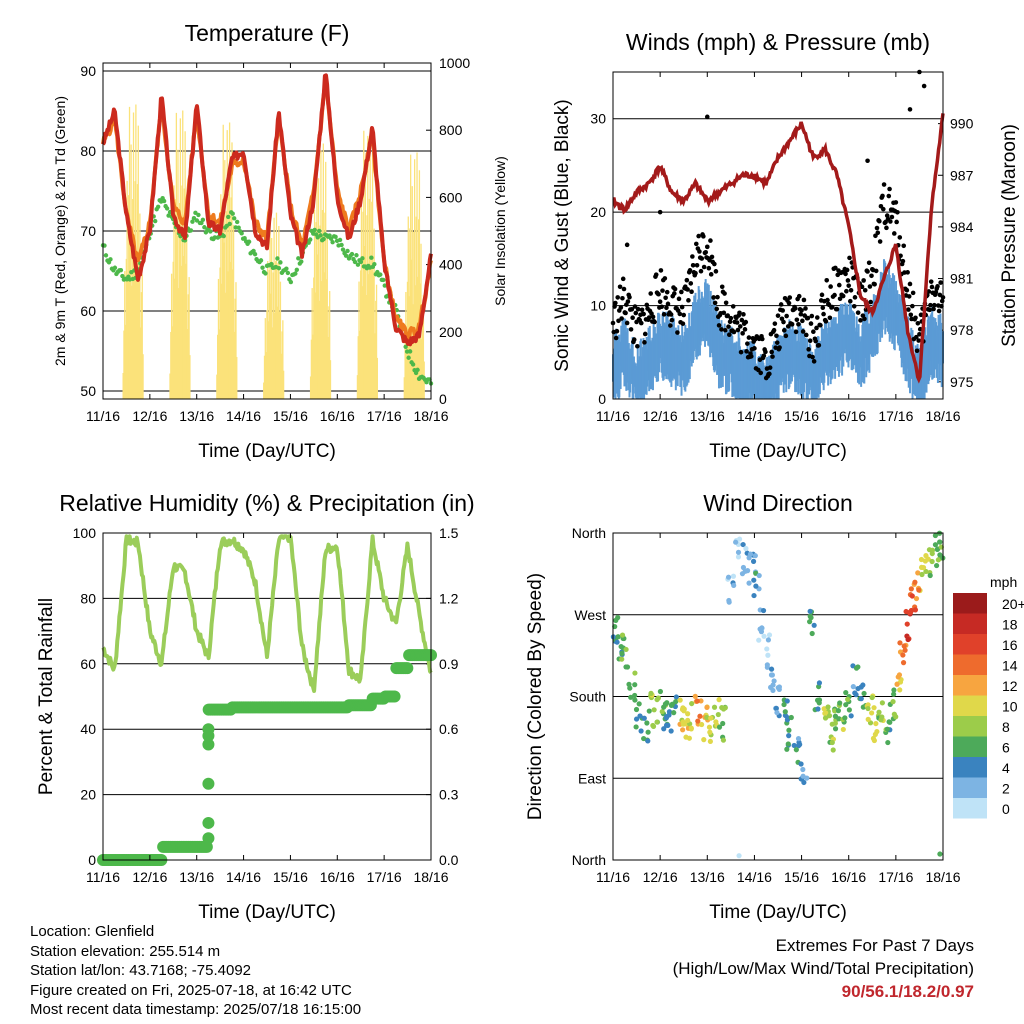 The width and height of the screenshot is (1024, 1024). What do you see at coordinates (451, 265) in the screenshot?
I see `solar-y-tick-label: 400` at bounding box center [451, 265].